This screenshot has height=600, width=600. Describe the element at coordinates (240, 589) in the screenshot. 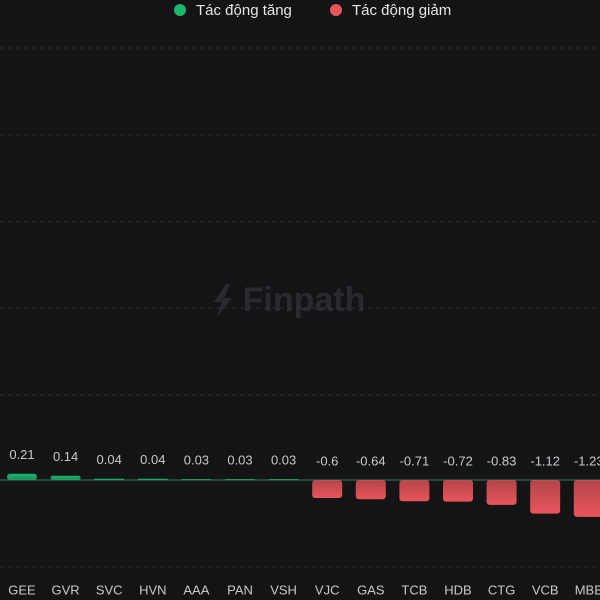

I see `x-tick-label: PAN` at that location.